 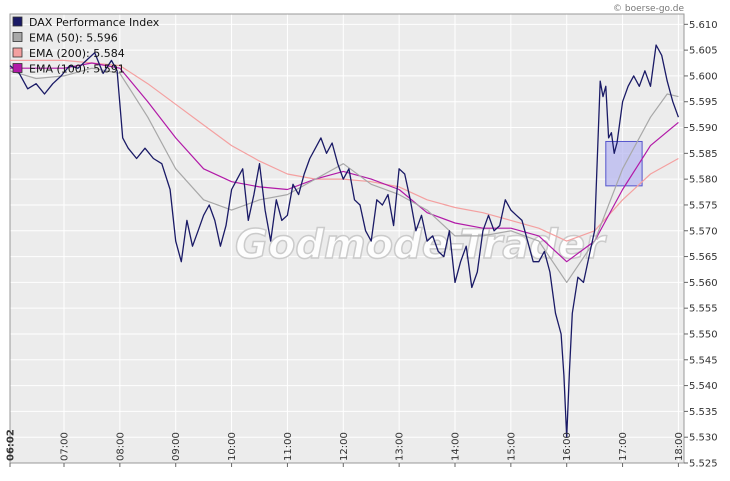 What do you see at coordinates (176, 446) in the screenshot?
I see `x-tick-label: 09:00` at bounding box center [176, 446].